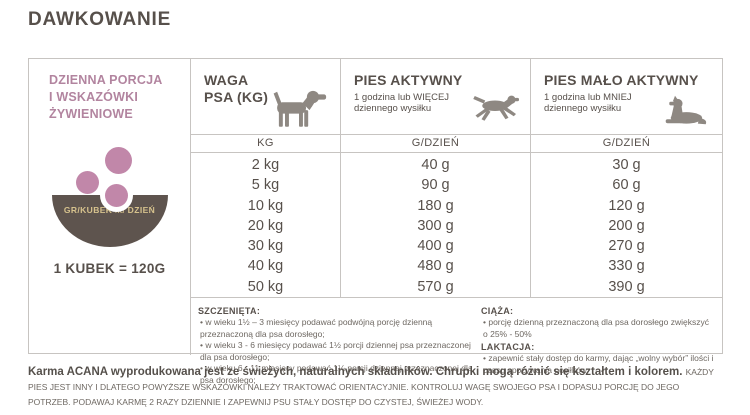  What do you see at coordinates (435, 143) in the screenshot?
I see `active-unit-header: G/DZIEŃ` at bounding box center [435, 143].